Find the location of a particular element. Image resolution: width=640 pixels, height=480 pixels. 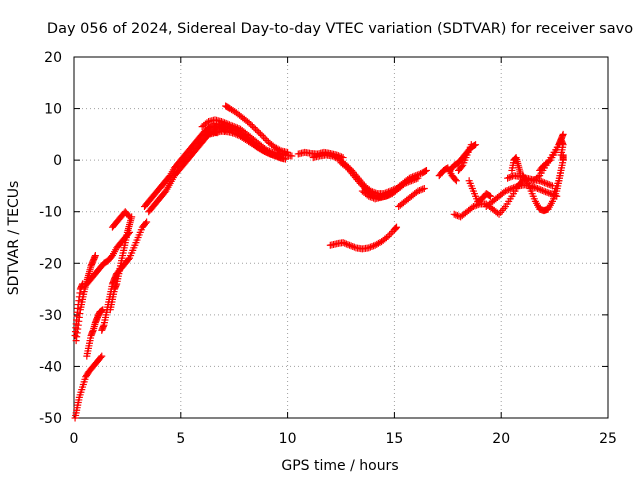

y-tick-label: 20 is located at coordinates (53, 58).